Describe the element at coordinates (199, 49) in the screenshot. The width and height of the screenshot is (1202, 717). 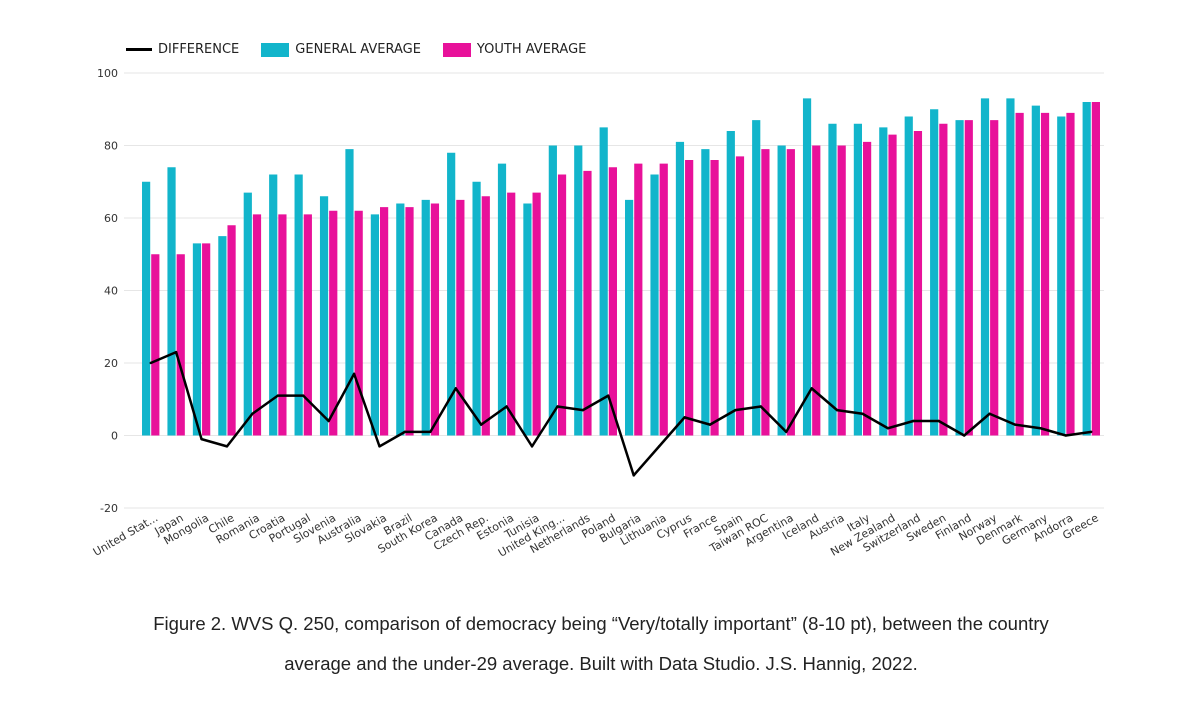
I see `legend-label-difference: DIFFERENCE` at that location.